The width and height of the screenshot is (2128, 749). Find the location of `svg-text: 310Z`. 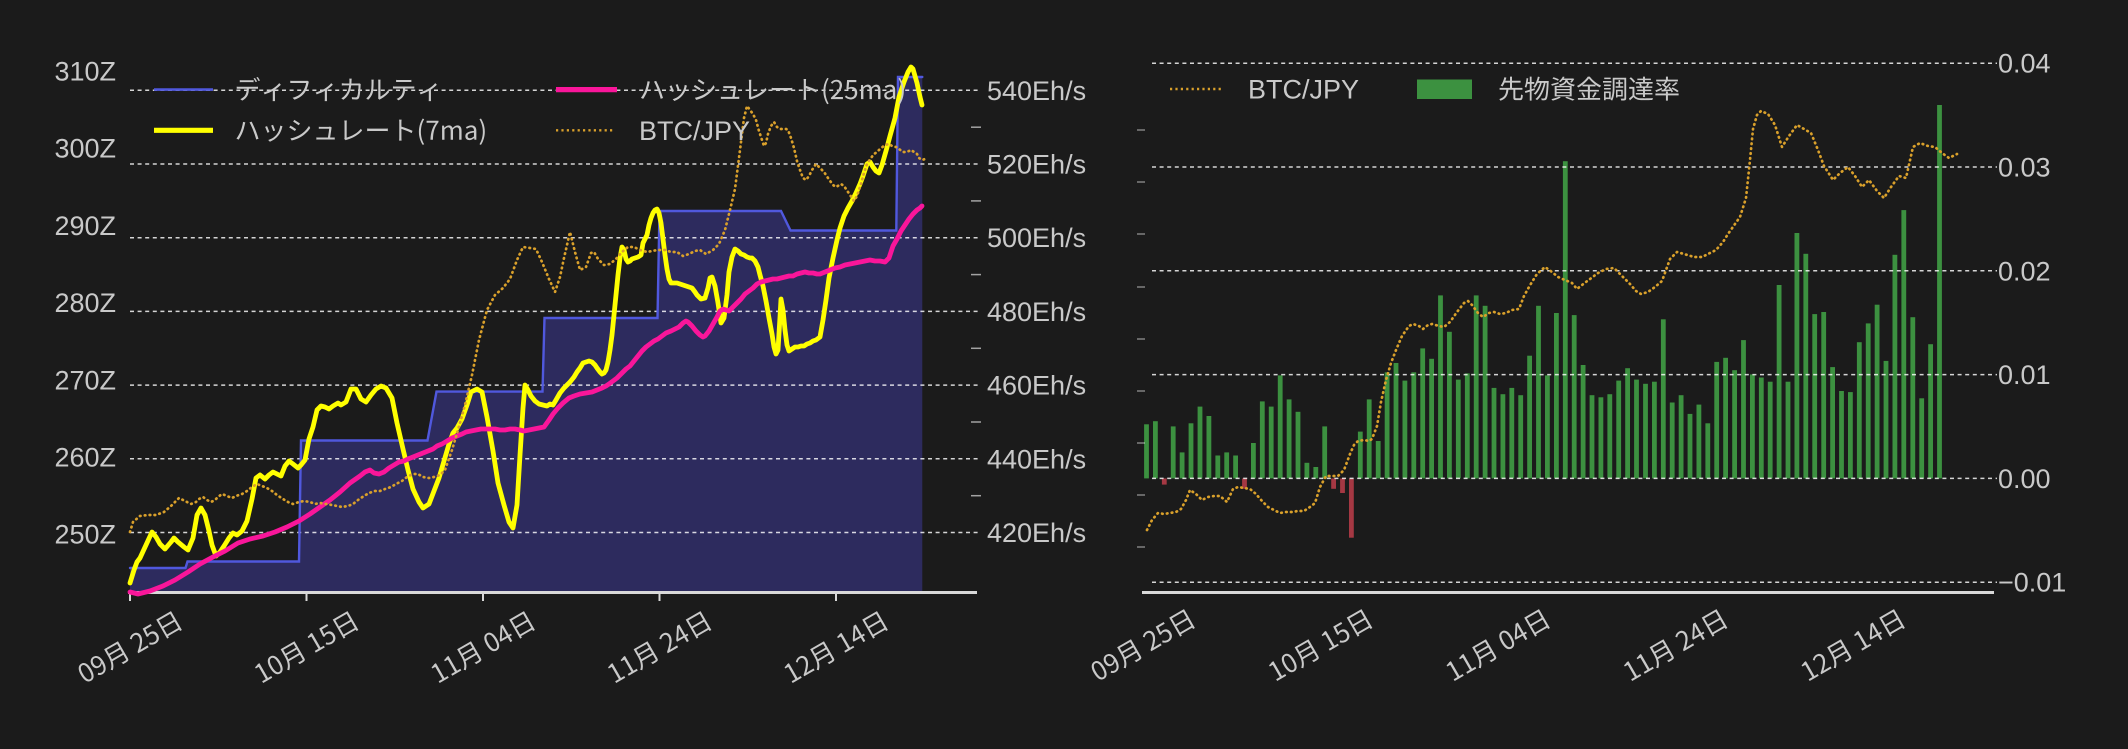

svg-text: 310Z is located at coordinates (85, 72).